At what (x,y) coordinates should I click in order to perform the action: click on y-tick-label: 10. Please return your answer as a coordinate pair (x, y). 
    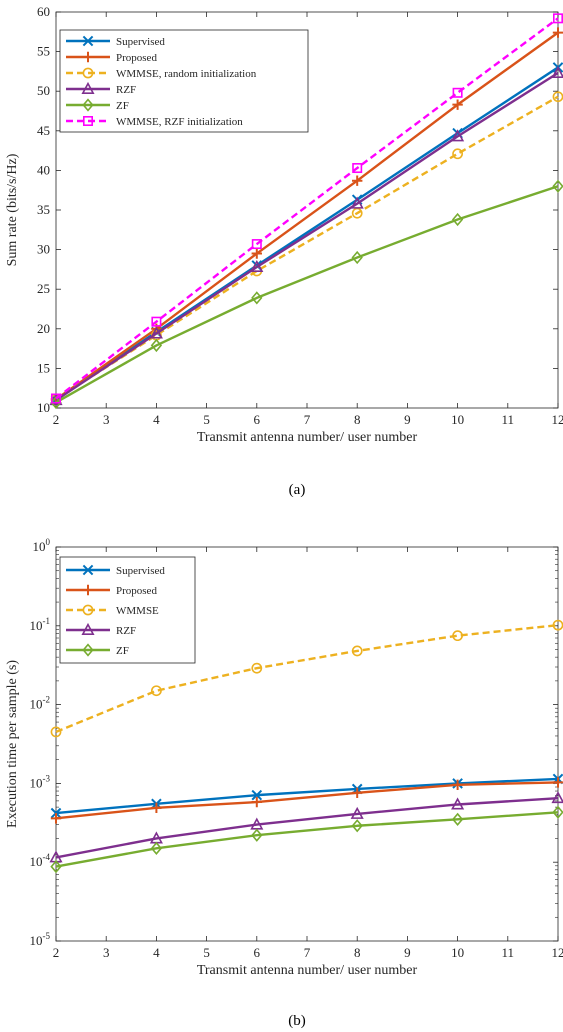
    Looking at the image, I should click on (43, 407).